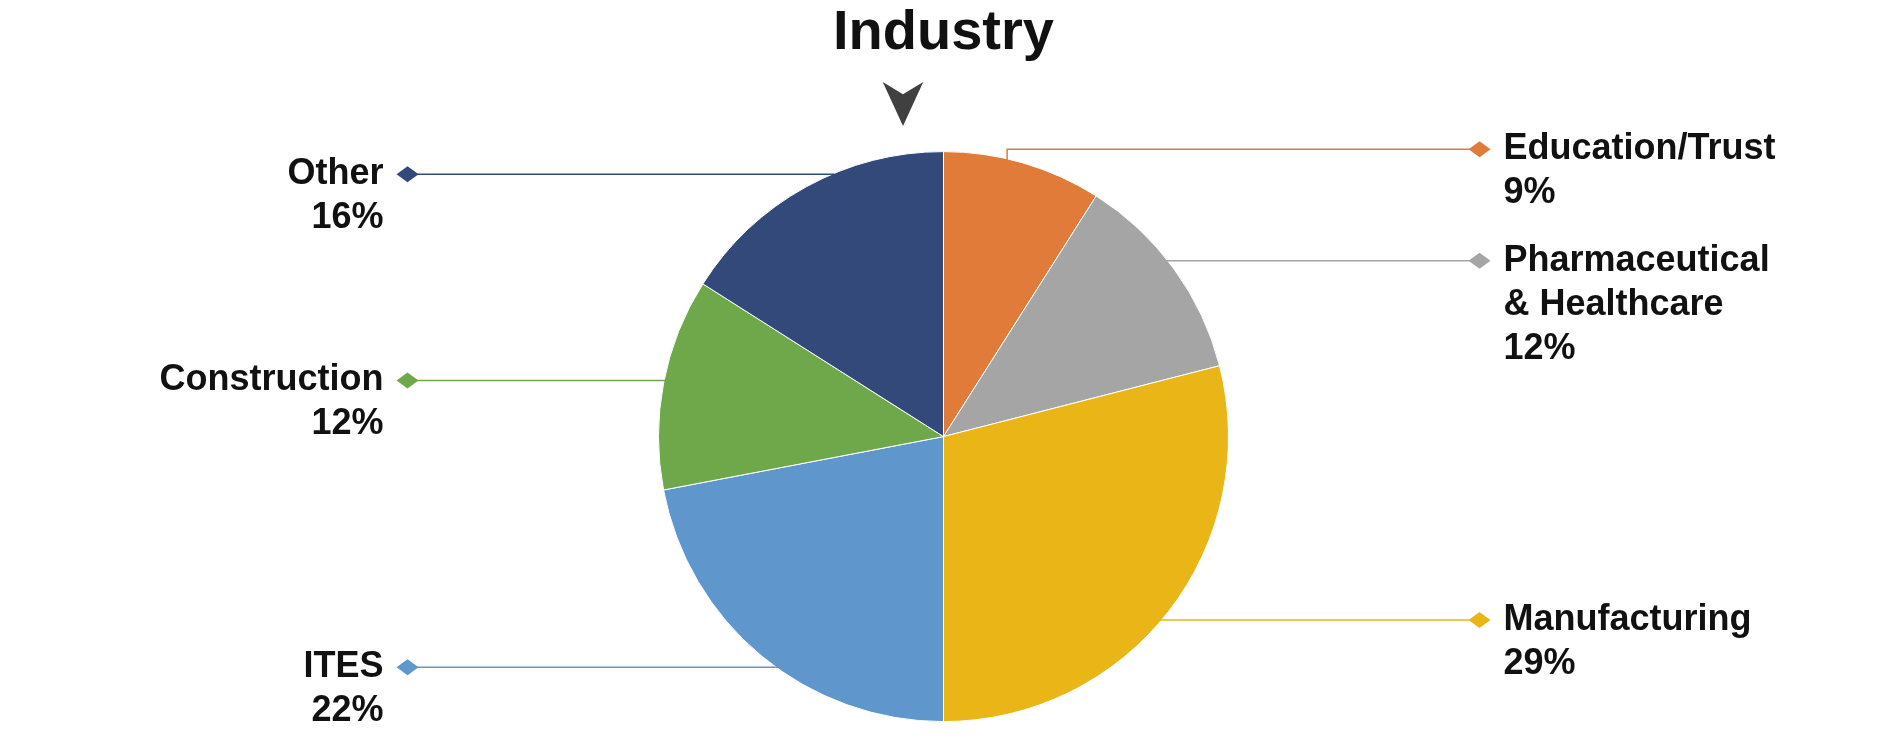  Describe the element at coordinates (335, 172) in the screenshot. I see `slice-label: Other` at that location.